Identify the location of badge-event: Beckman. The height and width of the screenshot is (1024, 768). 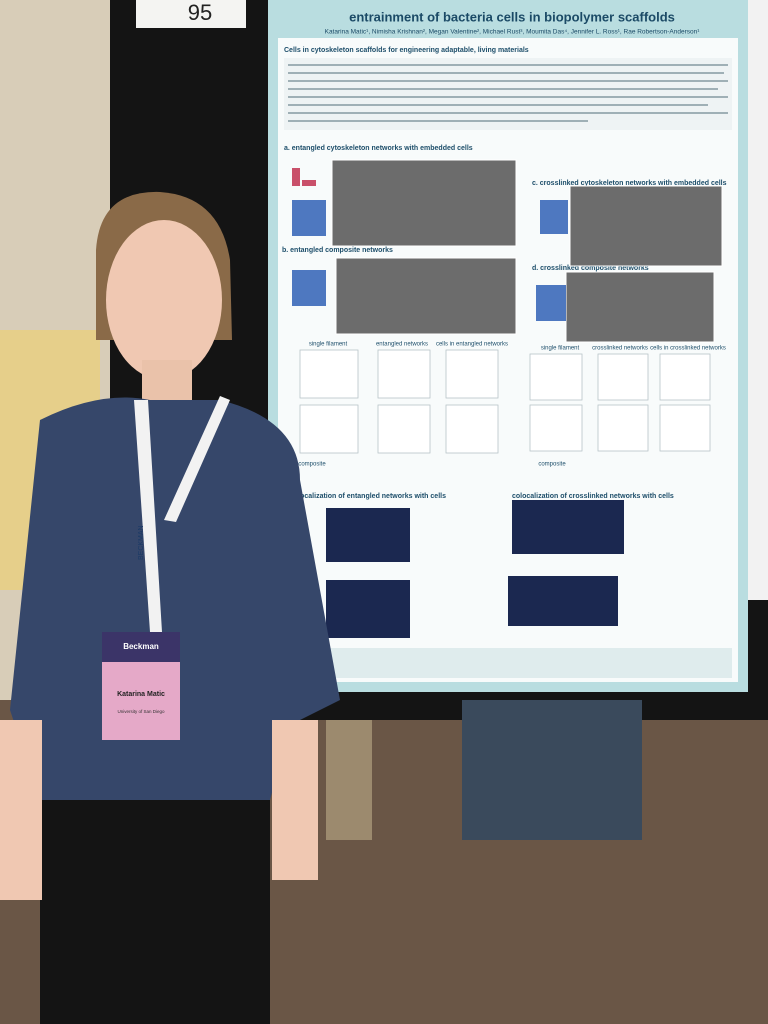
(141, 646).